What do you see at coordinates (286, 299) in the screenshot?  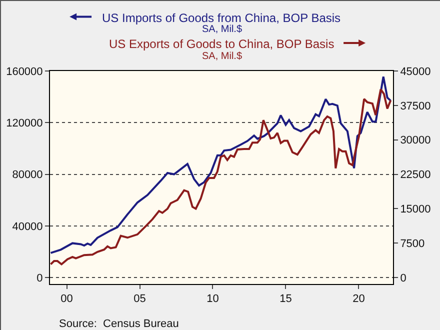 I see `x-tick-label: 15` at bounding box center [286, 299].